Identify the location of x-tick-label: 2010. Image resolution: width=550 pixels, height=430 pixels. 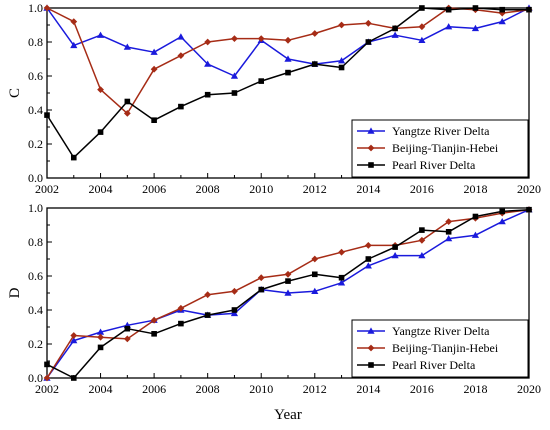
(261, 389).